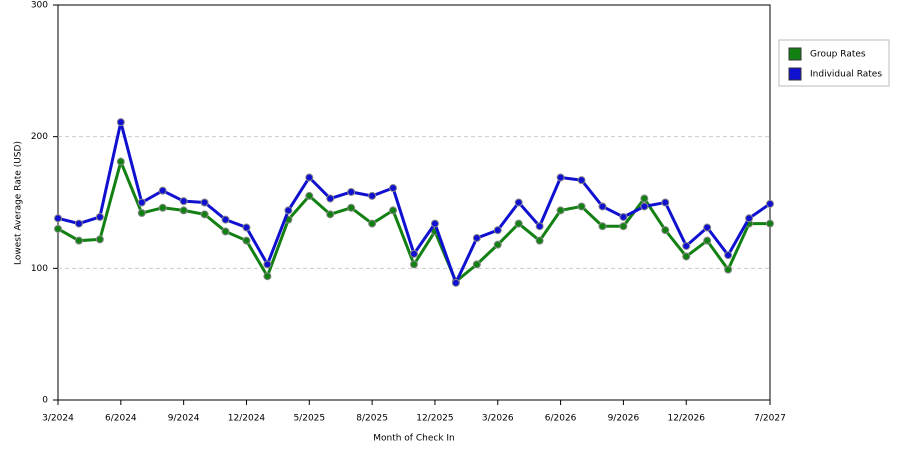 Image resolution: width=900 pixels, height=454 pixels. What do you see at coordinates (39, 6) in the screenshot?
I see `y-tick-label: 300` at bounding box center [39, 6].